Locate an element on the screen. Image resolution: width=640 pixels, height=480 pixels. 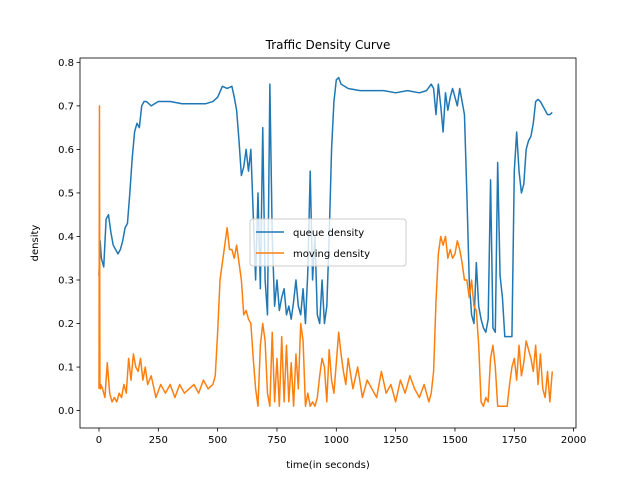
y-tick-label: 0.1 is located at coordinates (66, 368).